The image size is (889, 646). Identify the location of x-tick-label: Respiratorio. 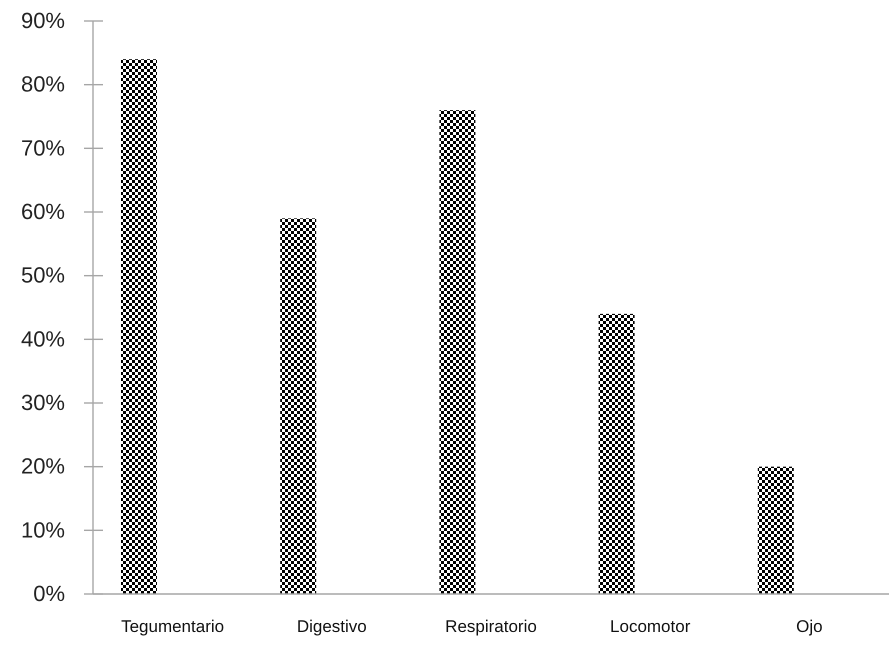
(491, 626).